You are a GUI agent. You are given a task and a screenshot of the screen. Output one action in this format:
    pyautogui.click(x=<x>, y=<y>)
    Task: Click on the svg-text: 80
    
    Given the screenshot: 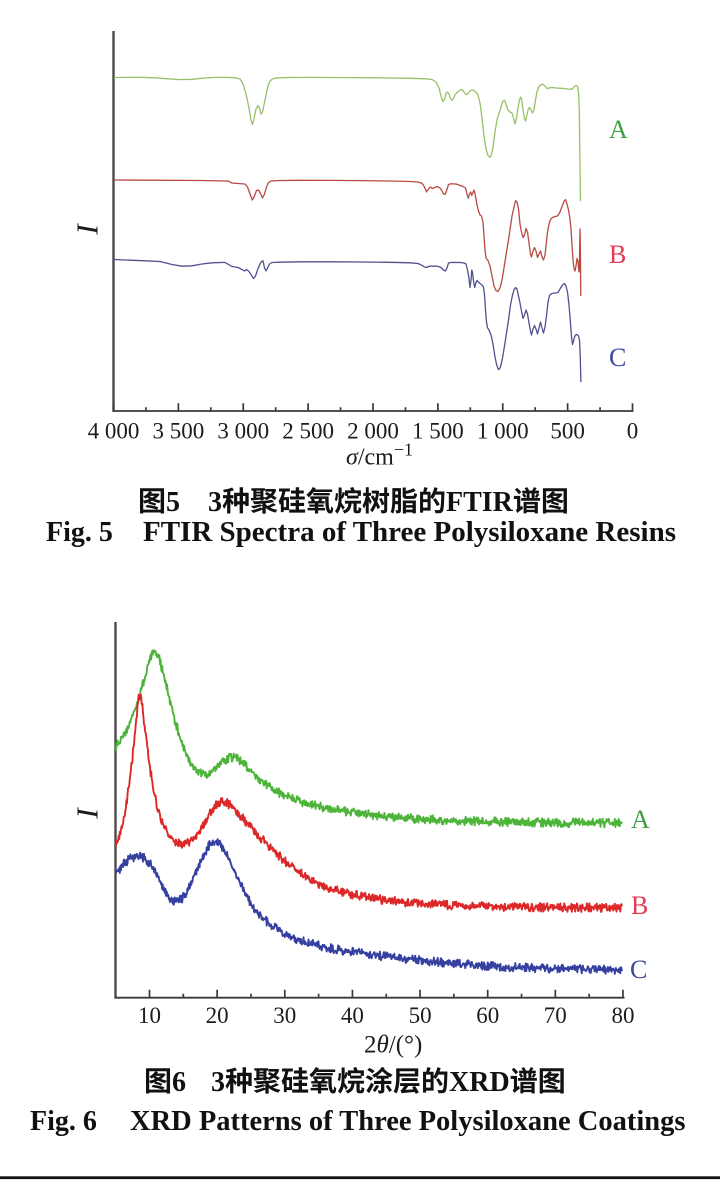 What is the action you would take?
    pyautogui.click(x=623, y=1015)
    